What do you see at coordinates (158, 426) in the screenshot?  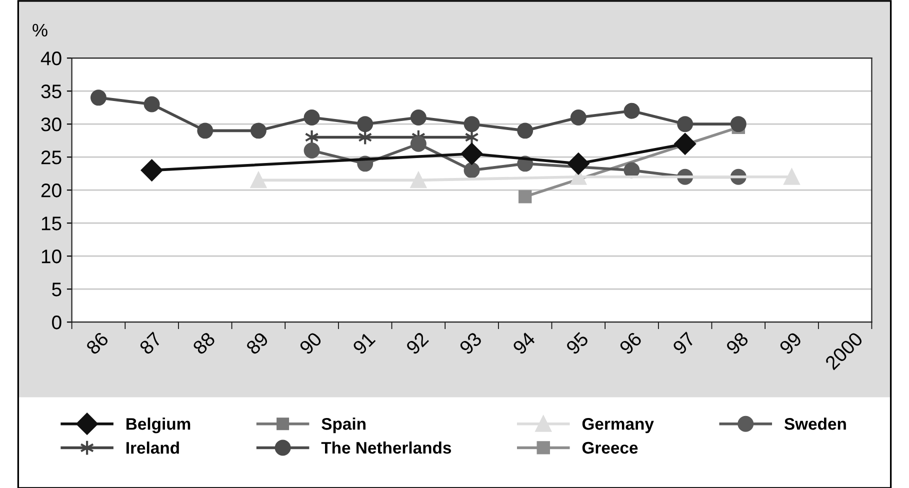 I see `legend-label: Belgium` at bounding box center [158, 426].